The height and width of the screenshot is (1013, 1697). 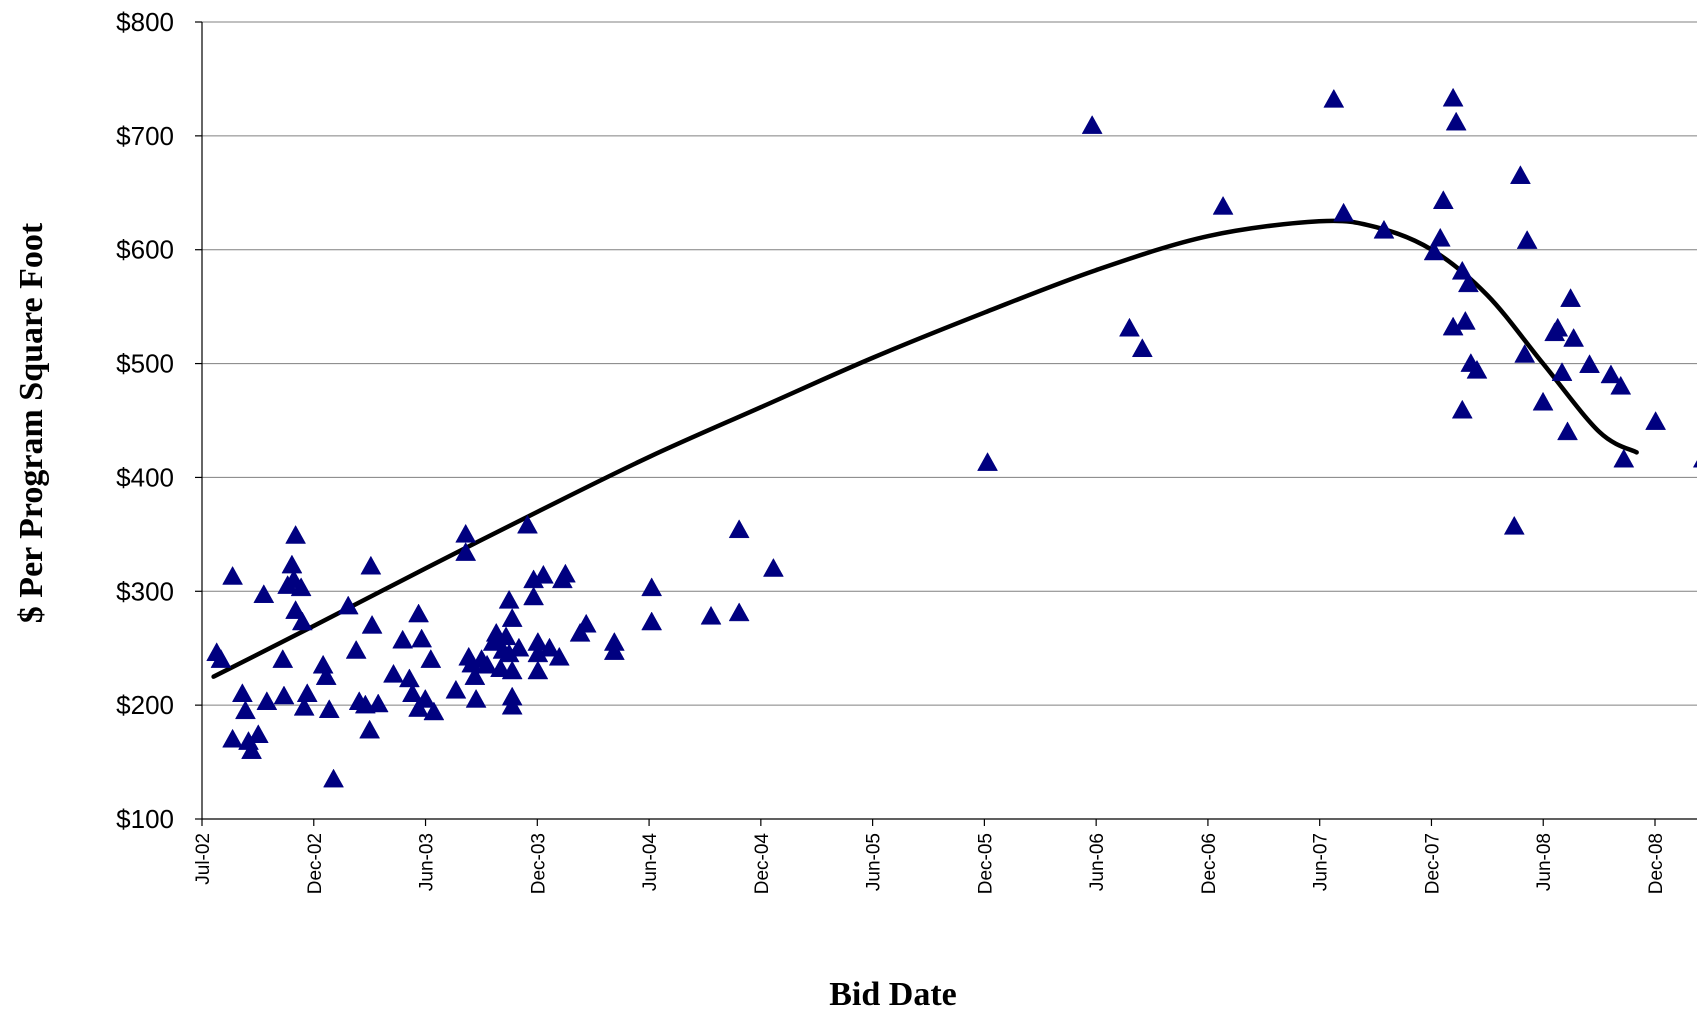 I want to click on y-tick-label: $800, so click(x=145, y=22).